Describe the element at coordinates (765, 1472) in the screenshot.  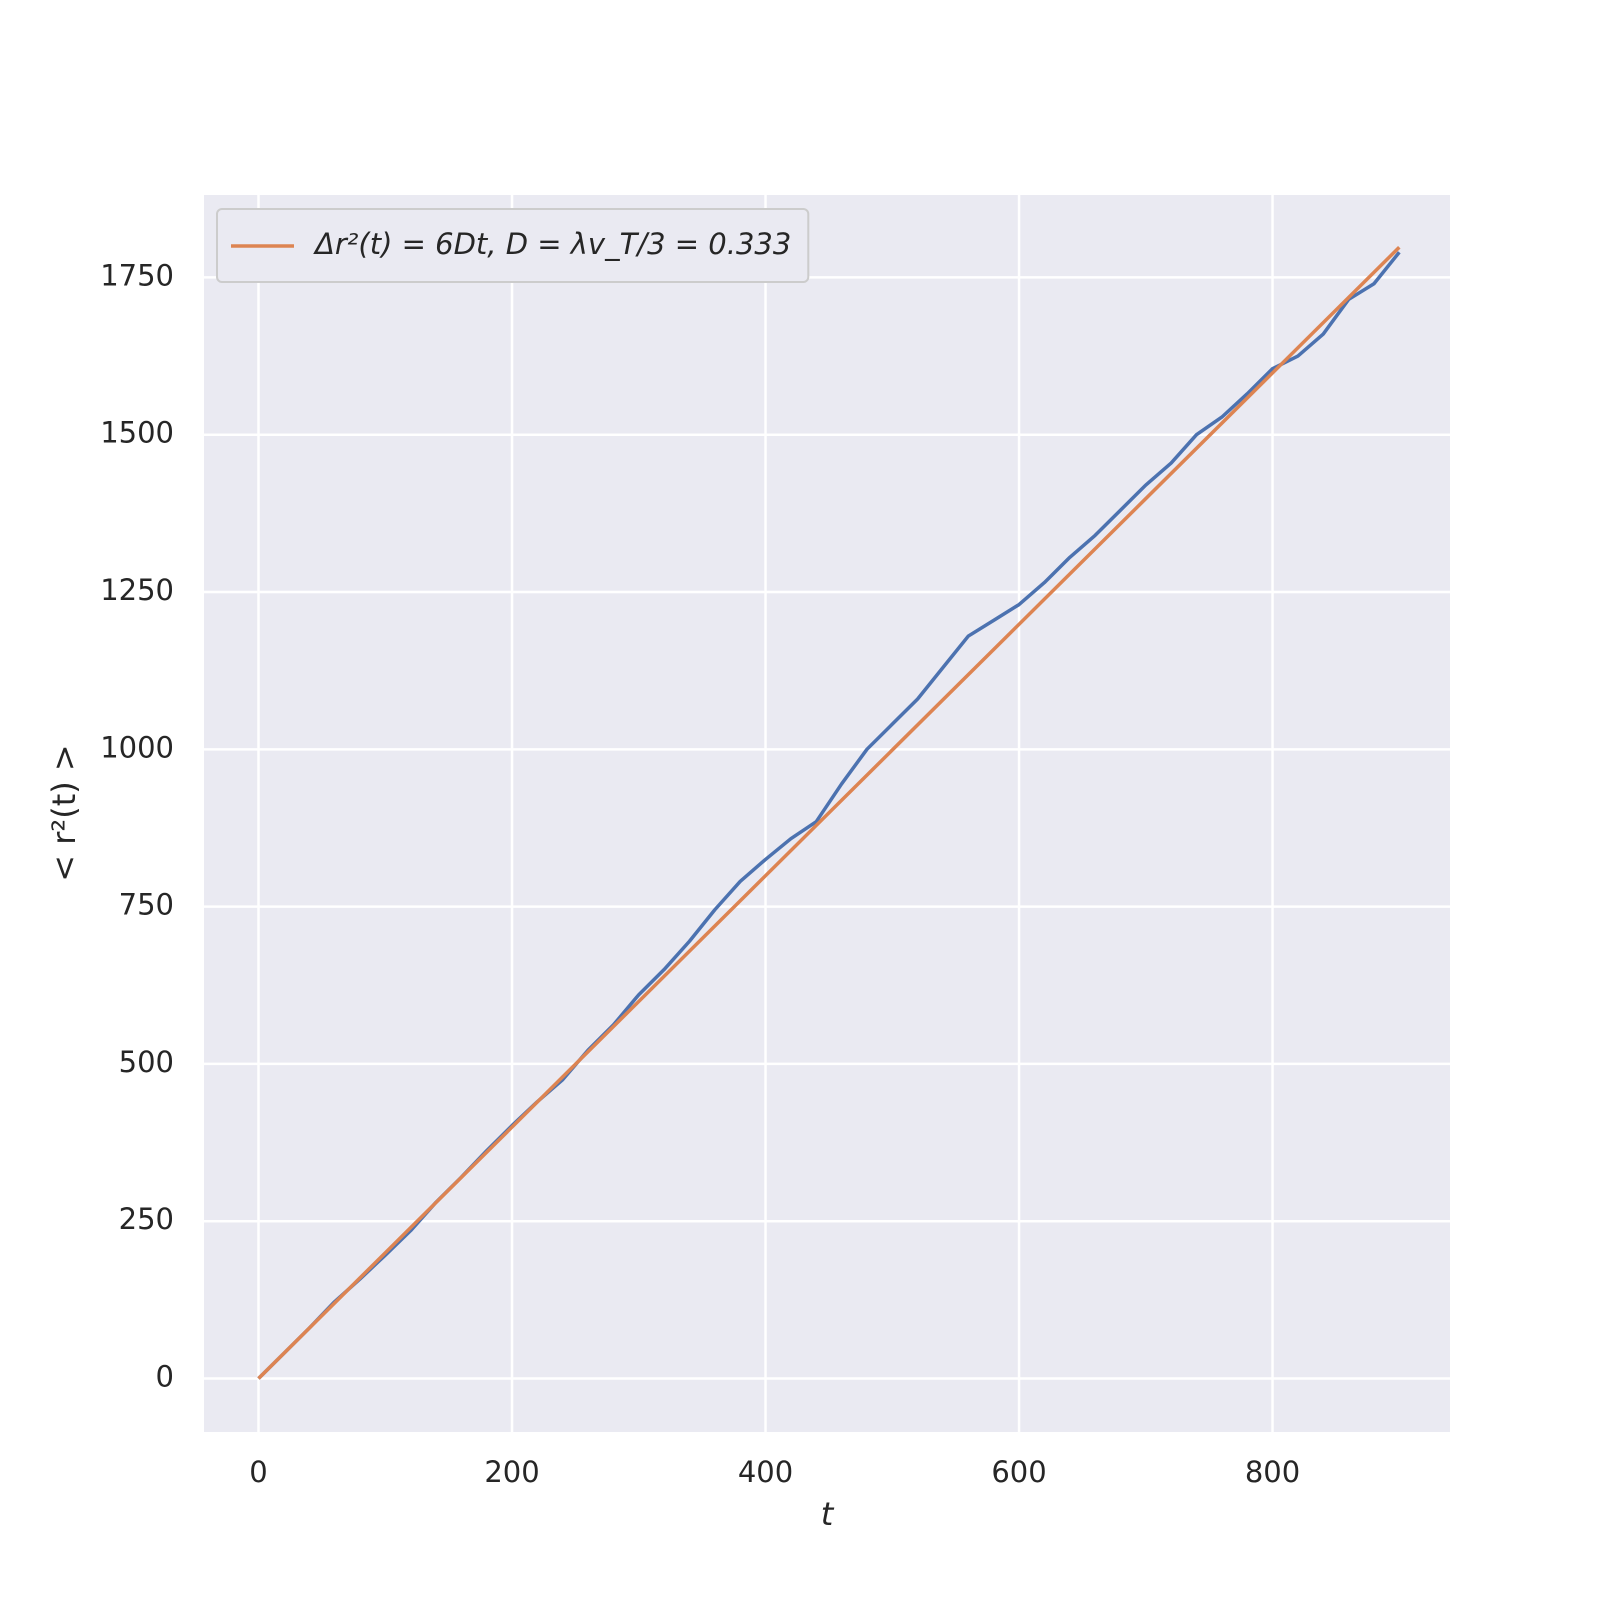
I see `x-tick-label: 400` at that location.